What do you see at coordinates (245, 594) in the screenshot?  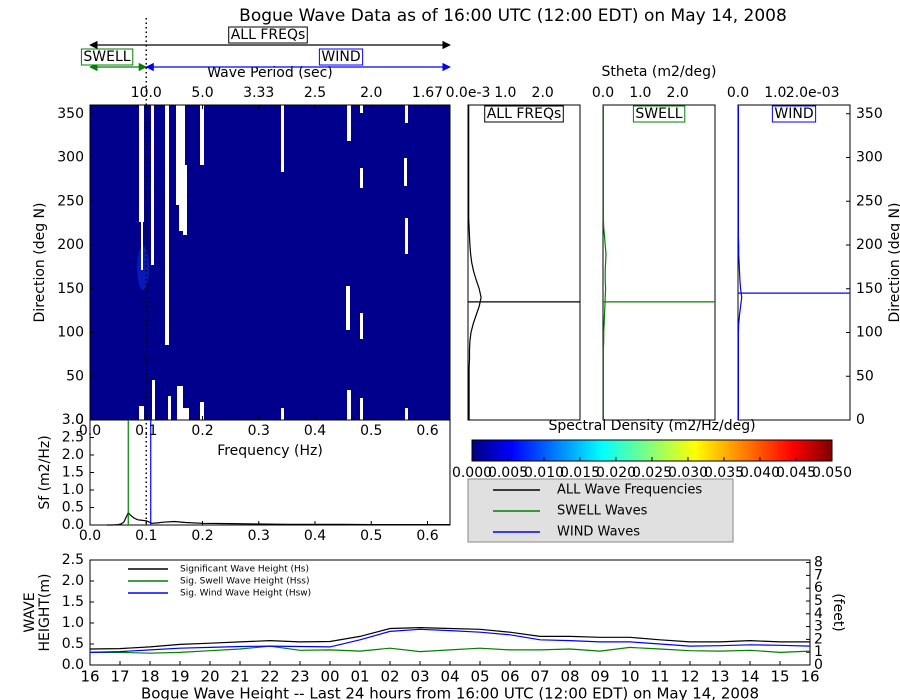 I see `legend-label: Sig. Wind Wave Height (Hsw)` at bounding box center [245, 594].